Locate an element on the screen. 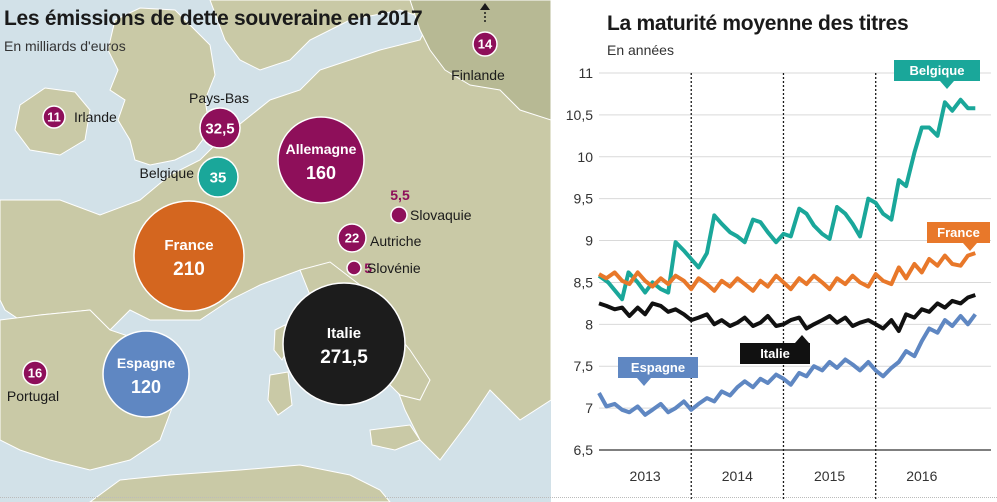 The height and width of the screenshot is (502, 997). bubble-portugal: 16 Portugal is located at coordinates (33, 382).